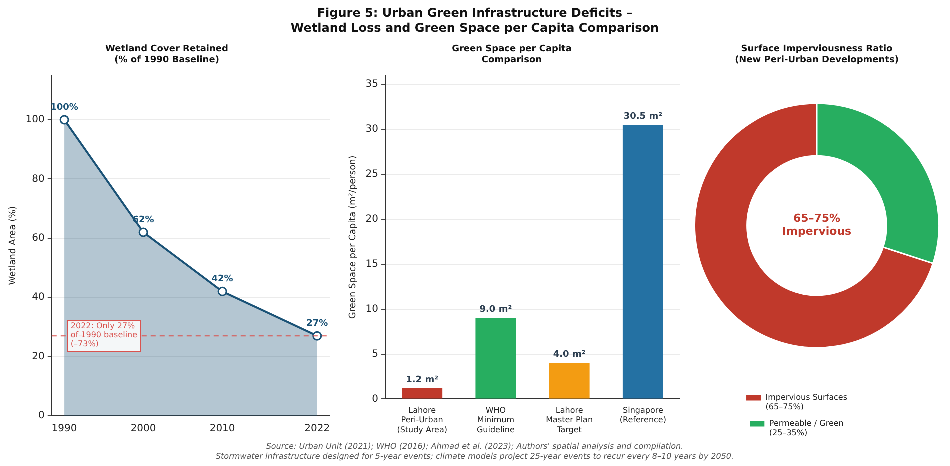 This screenshot has height=466, width=950. What do you see at coordinates (495, 420) in the screenshot?
I see `x-tick-label: WHO Minimum Guideline` at bounding box center [495, 420].